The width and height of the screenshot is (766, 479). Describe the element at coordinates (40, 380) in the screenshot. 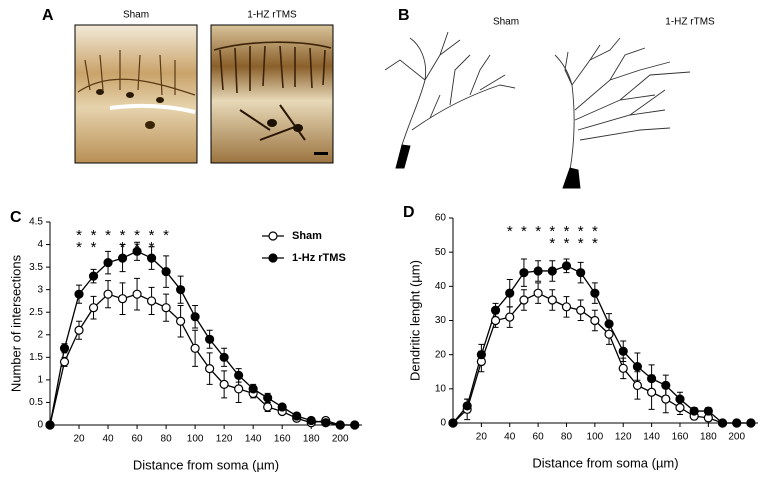

I see `y-tick-label: 1` at that location.